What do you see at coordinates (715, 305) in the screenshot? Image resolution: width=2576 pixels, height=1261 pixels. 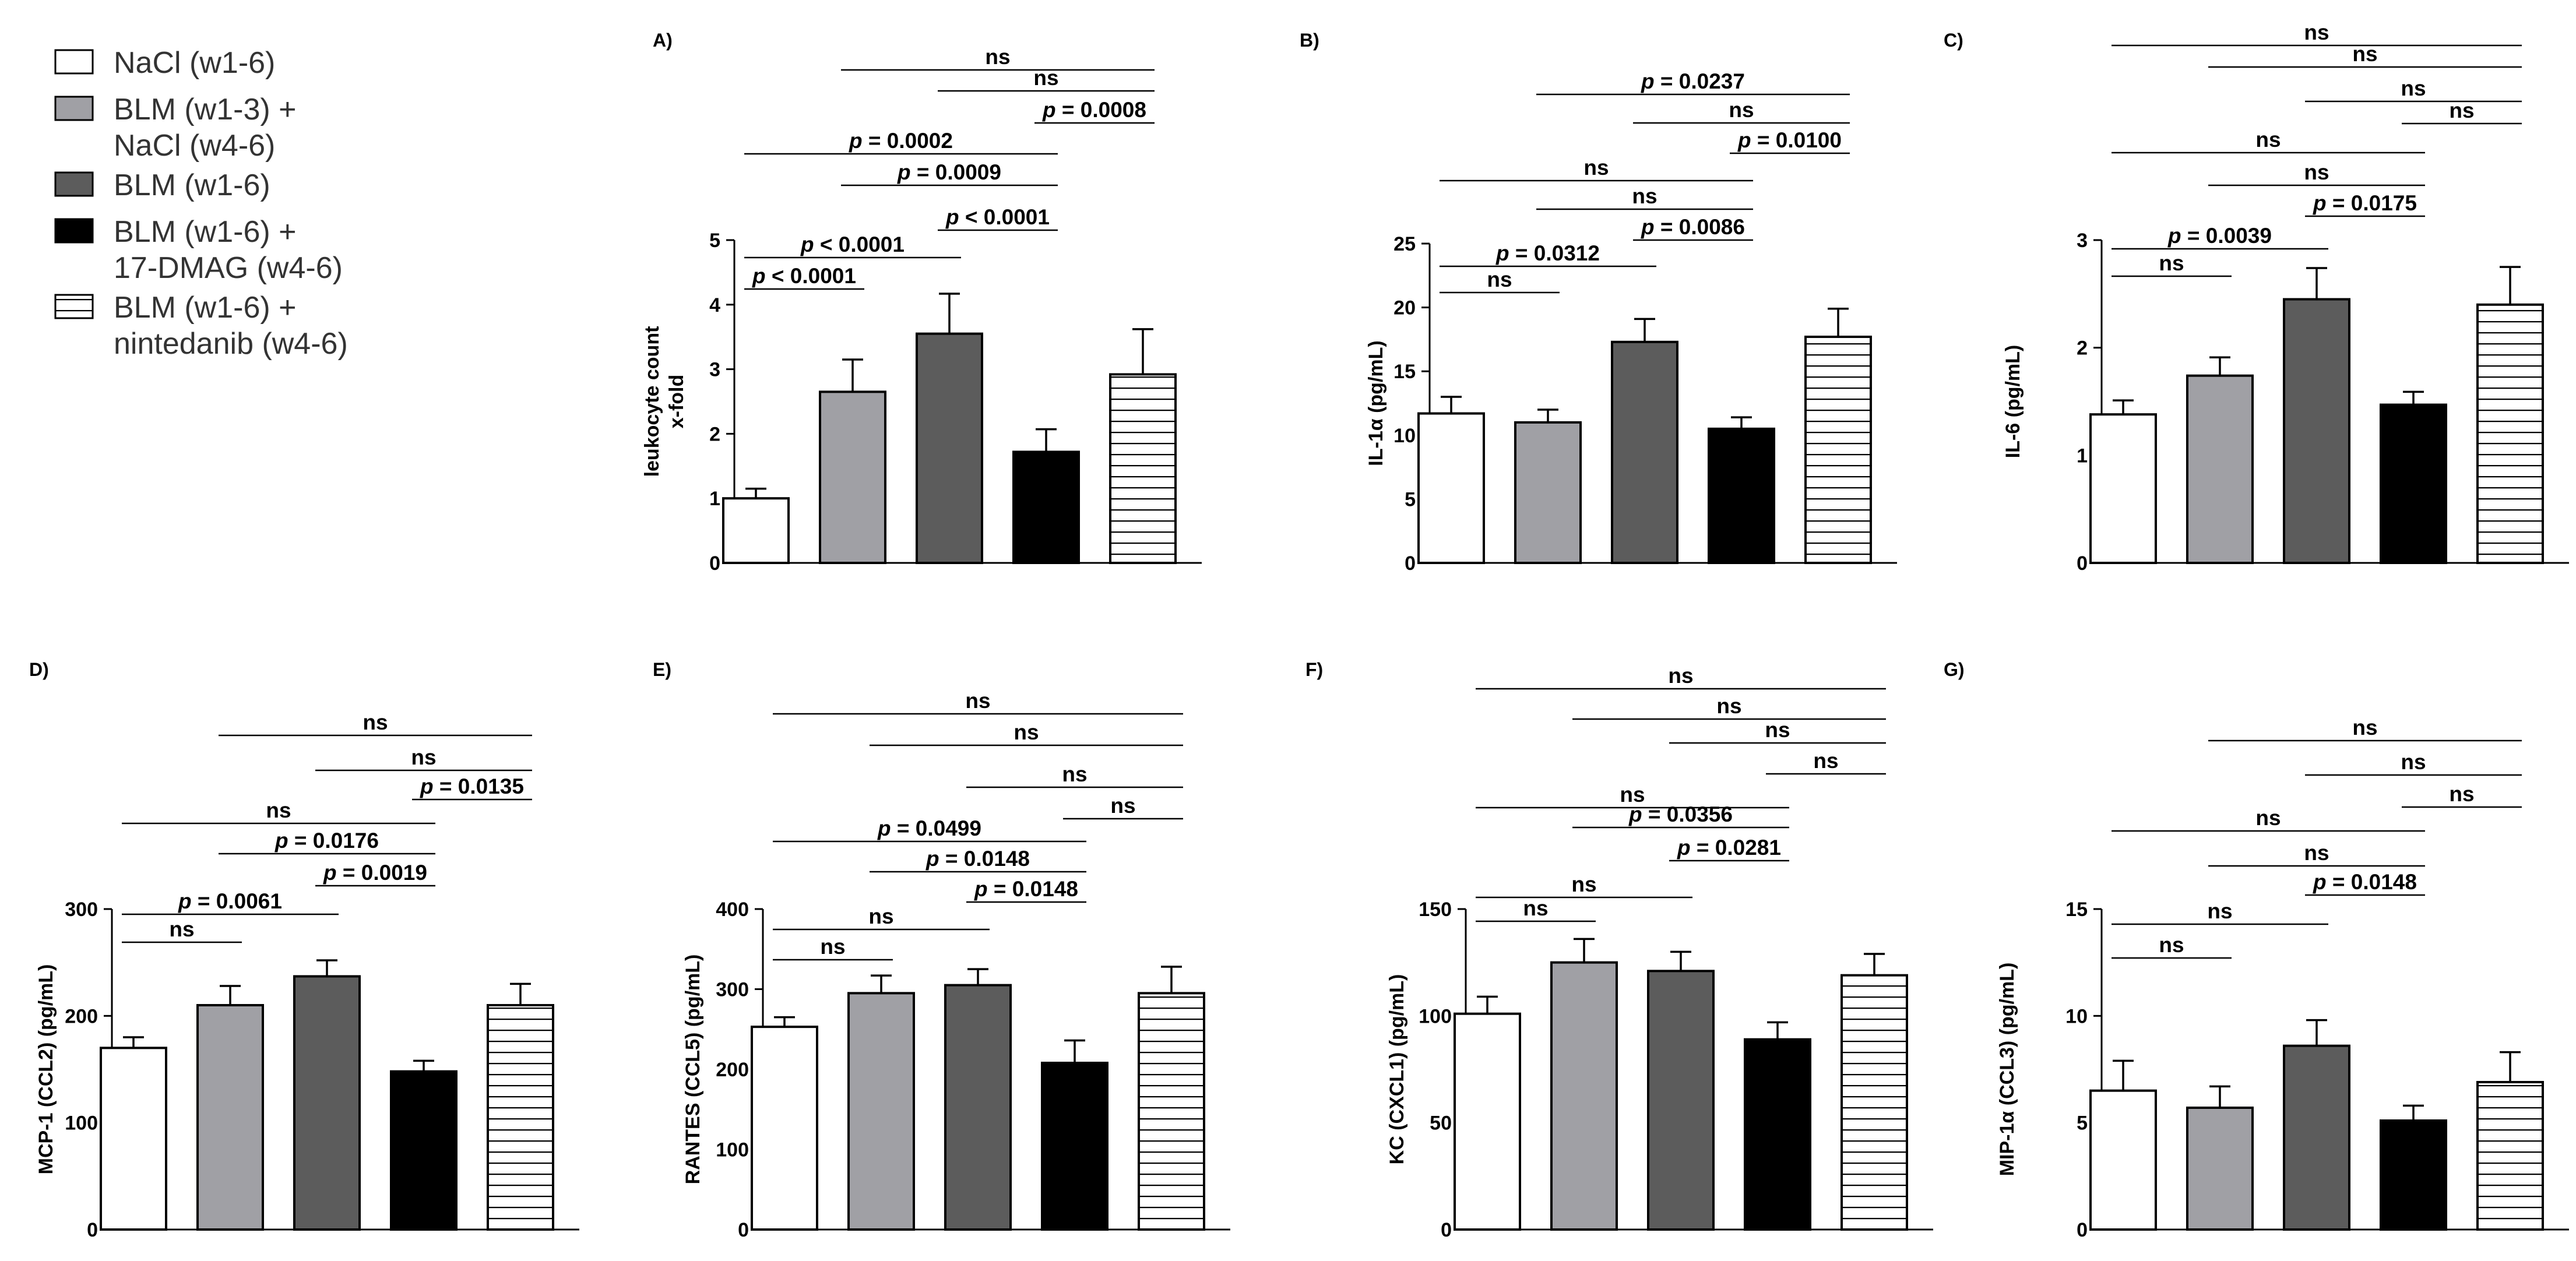 I see `y-tick-label: 4` at bounding box center [715, 305].